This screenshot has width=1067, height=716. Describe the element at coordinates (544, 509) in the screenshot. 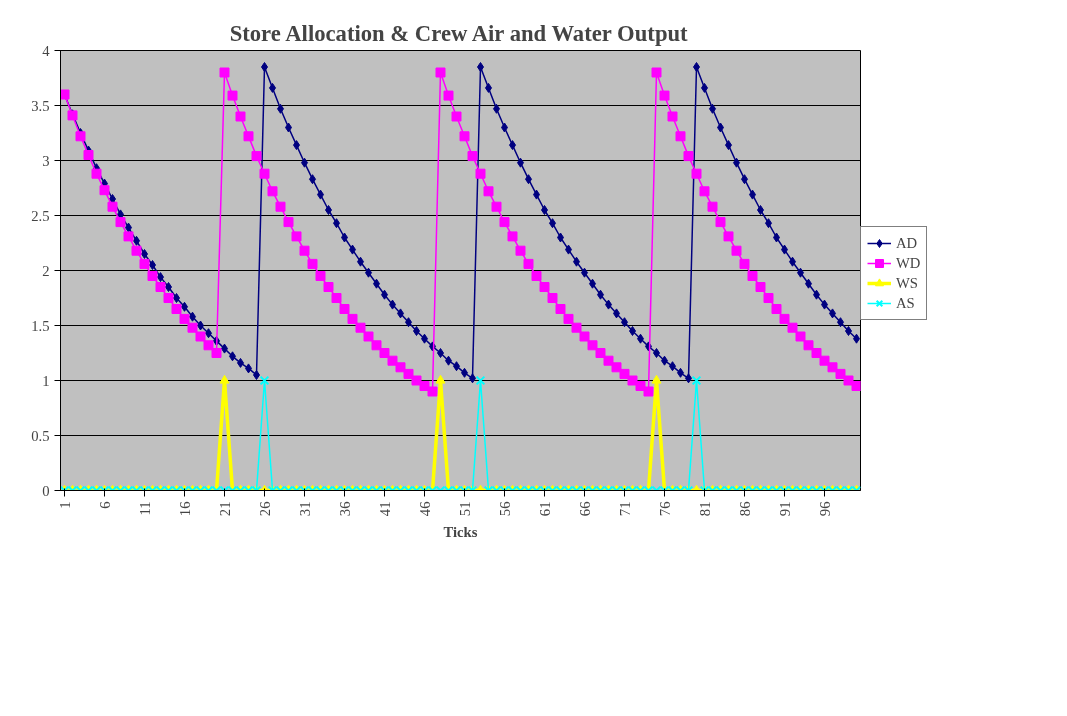

I see `x-tick-label: 61` at that location.